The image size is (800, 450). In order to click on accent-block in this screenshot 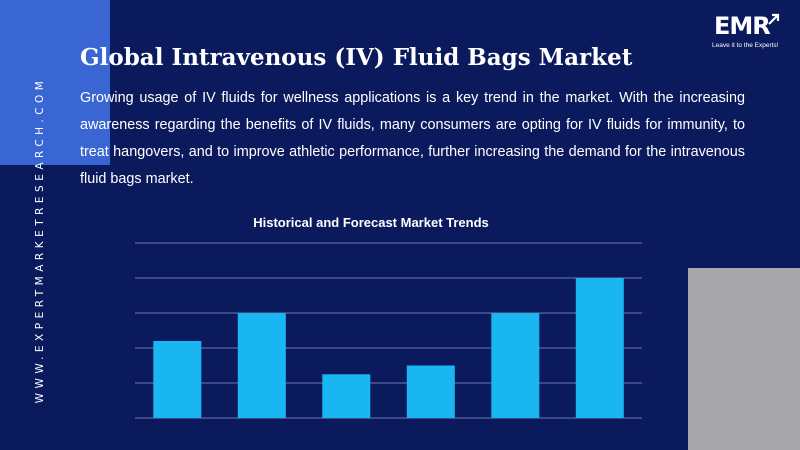, I will do `click(55, 82)`.